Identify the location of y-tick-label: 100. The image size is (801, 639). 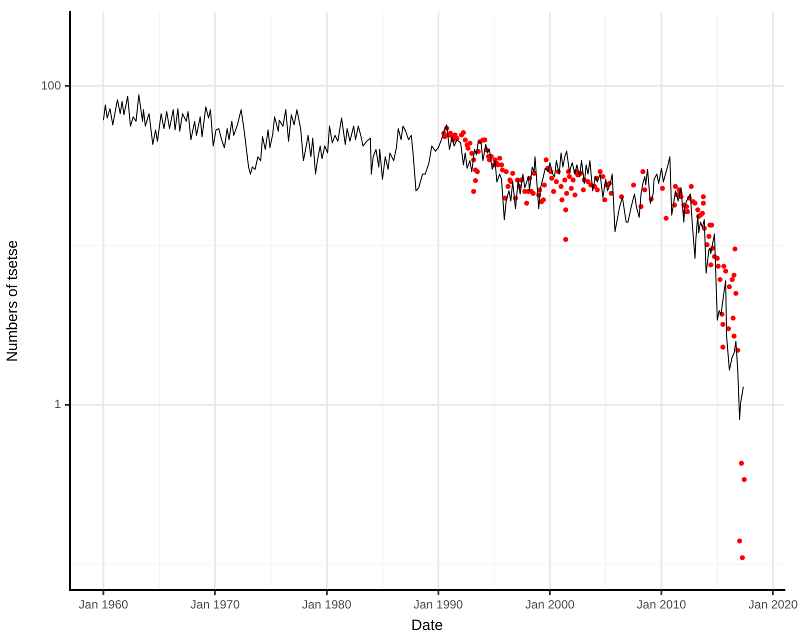
(51, 85).